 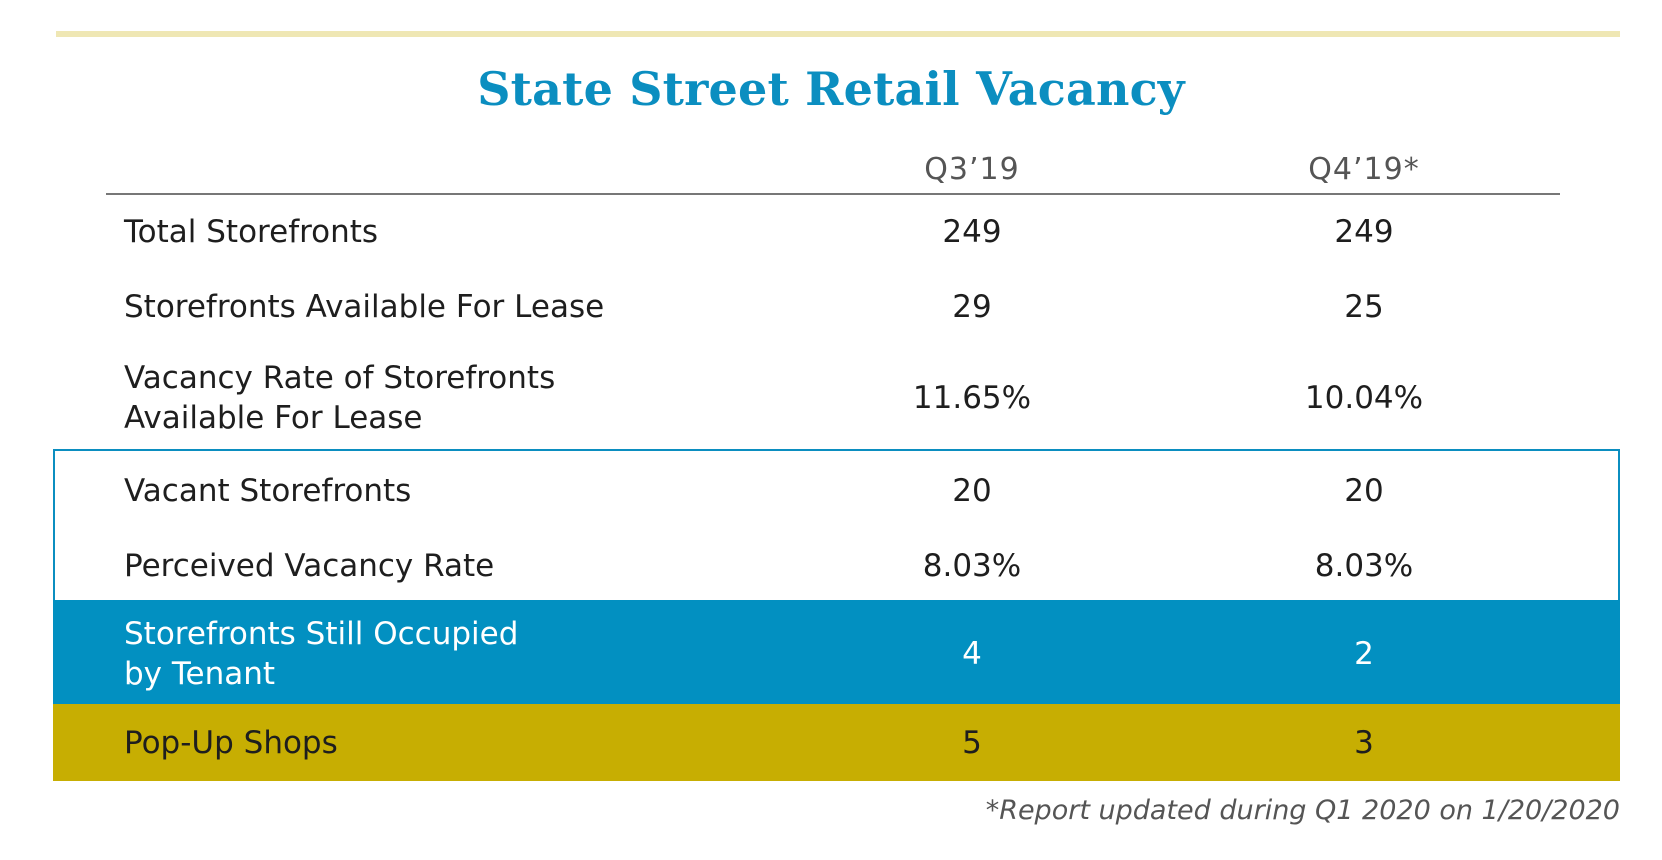 I want to click on cell-q4-19: 249, so click(x=1364, y=232).